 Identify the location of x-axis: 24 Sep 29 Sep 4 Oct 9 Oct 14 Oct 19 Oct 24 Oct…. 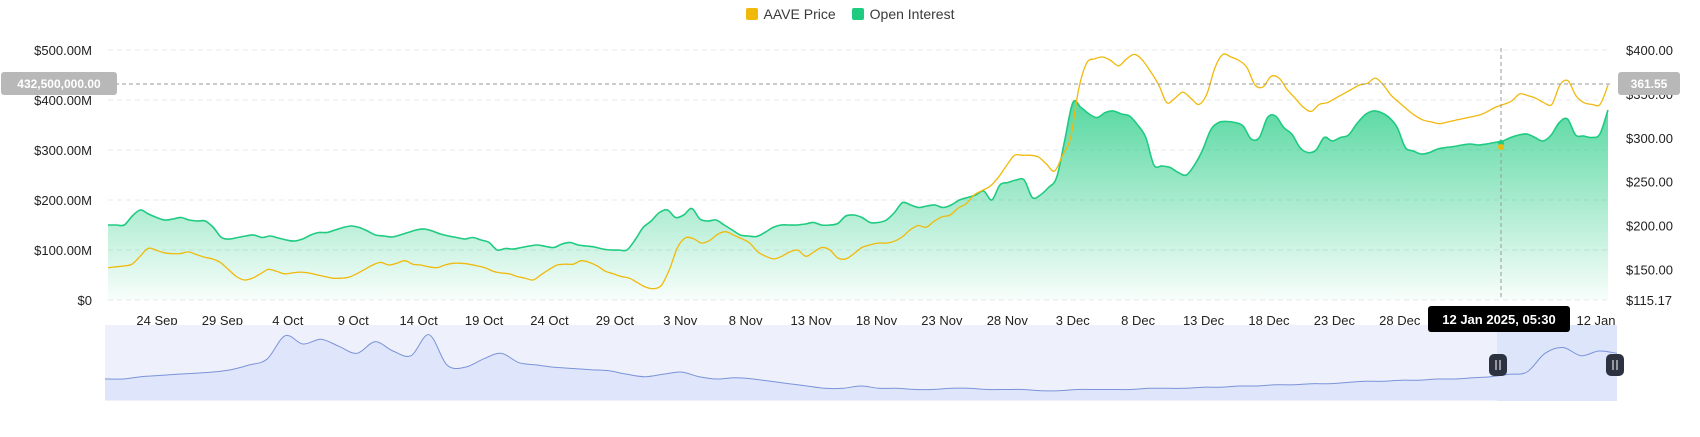
(875, 320).